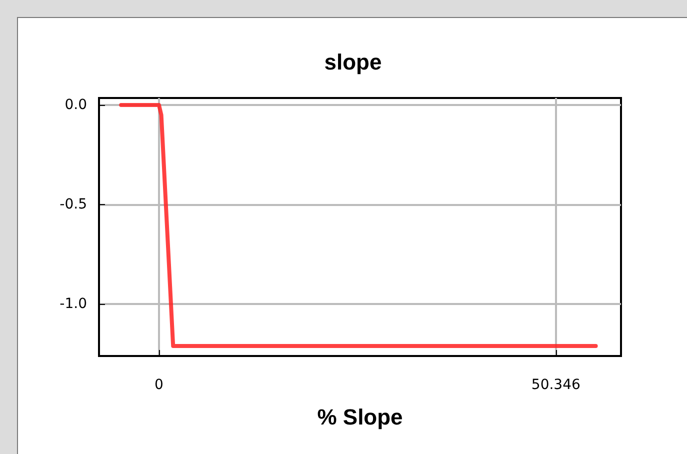  Describe the element at coordinates (360, 417) in the screenshot. I see `x-axis-title: % Slope` at that location.